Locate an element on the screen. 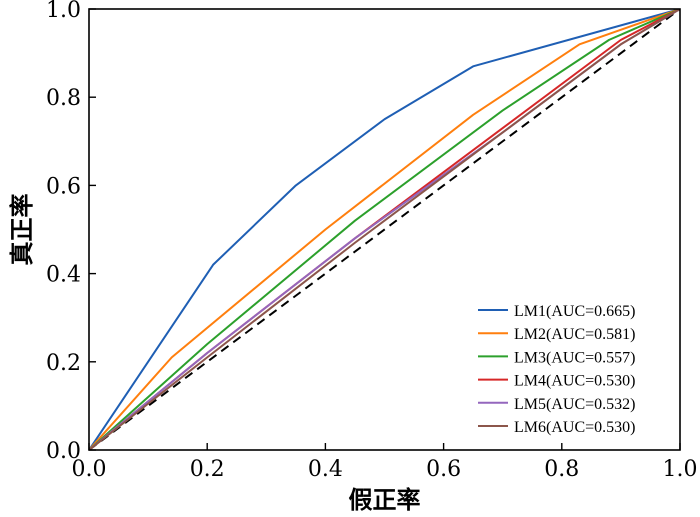 This screenshot has height=517, width=700. x-tick-label: 0.8 is located at coordinates (561, 469).